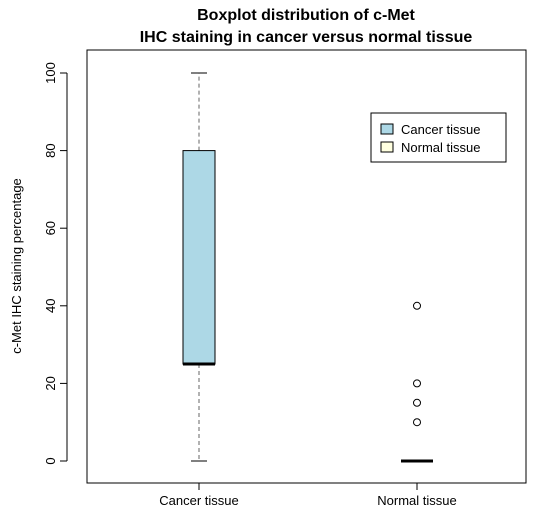 The image size is (550, 515). What do you see at coordinates (199, 257) in the screenshot?
I see `box-iqr` at bounding box center [199, 257].